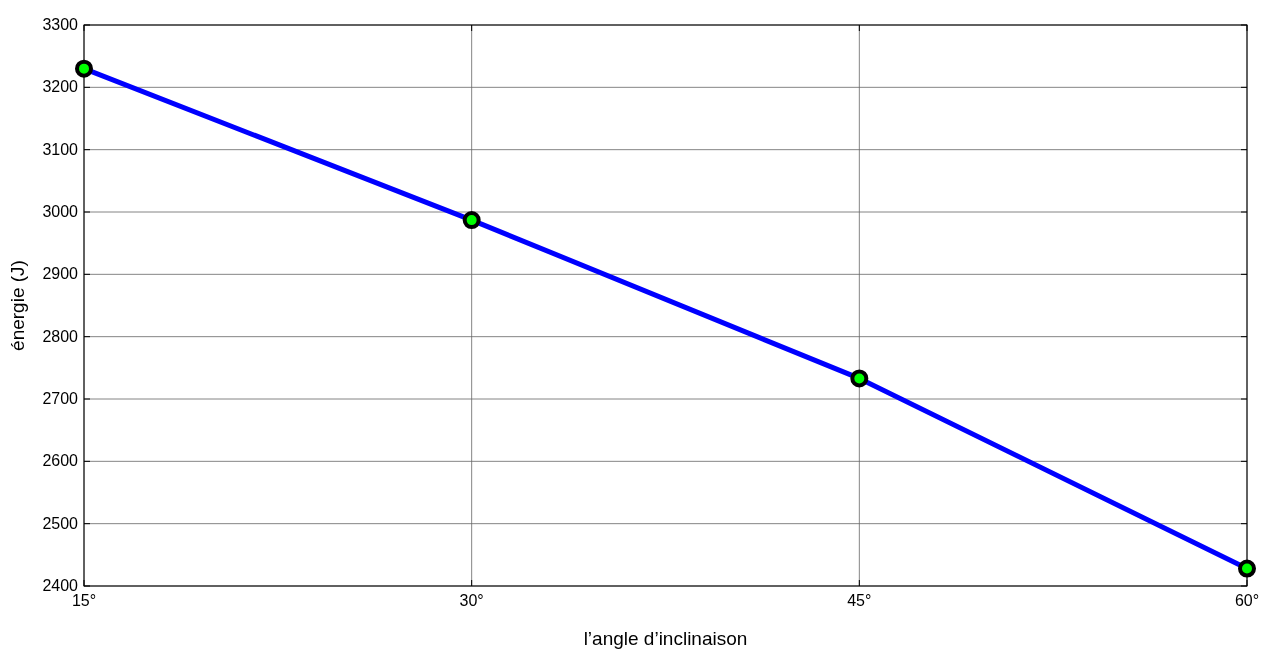 This screenshot has width=1263, height=659. What do you see at coordinates (60, 585) in the screenshot?
I see `y-tick-label: 2400` at bounding box center [60, 585].